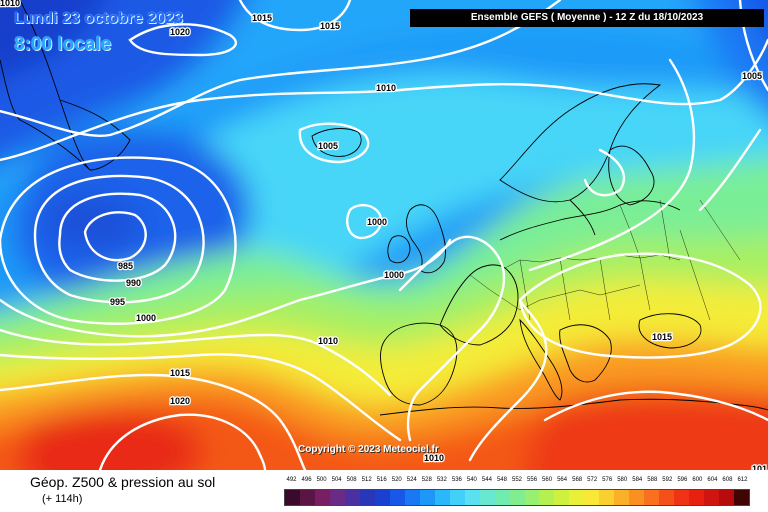 The image size is (768, 512). Describe the element at coordinates (411, 480) in the screenshot. I see `legend-value-label: 524` at that location.